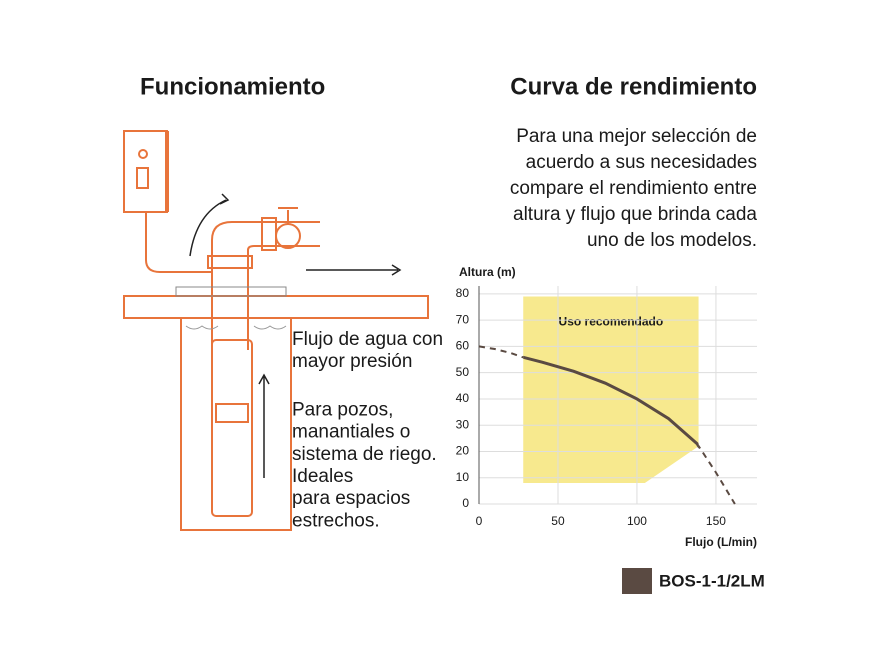 The image size is (882, 662). What do you see at coordinates (236, 327) in the screenshot?
I see `water` at bounding box center [236, 327].